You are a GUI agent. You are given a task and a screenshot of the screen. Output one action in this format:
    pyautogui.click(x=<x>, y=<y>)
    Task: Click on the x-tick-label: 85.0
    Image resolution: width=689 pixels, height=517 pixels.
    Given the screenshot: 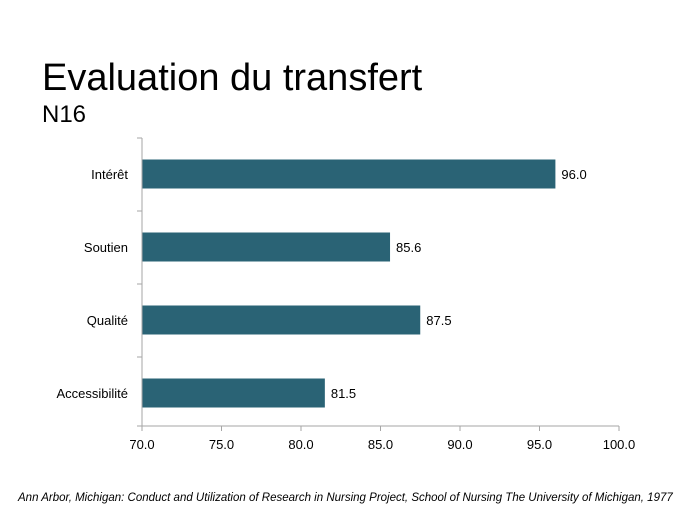 What is the action you would take?
    pyautogui.click(x=380, y=444)
    